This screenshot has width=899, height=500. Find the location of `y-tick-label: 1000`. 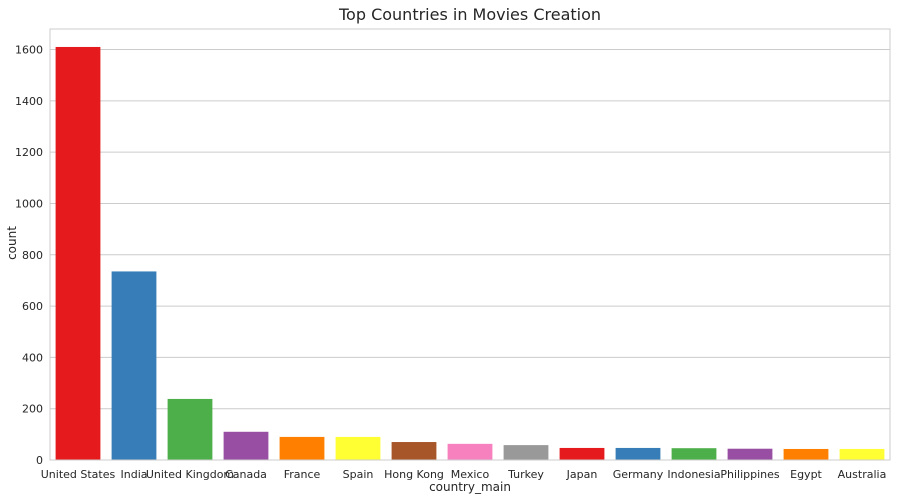

y-tick-label: 1000 is located at coordinates (29, 203).